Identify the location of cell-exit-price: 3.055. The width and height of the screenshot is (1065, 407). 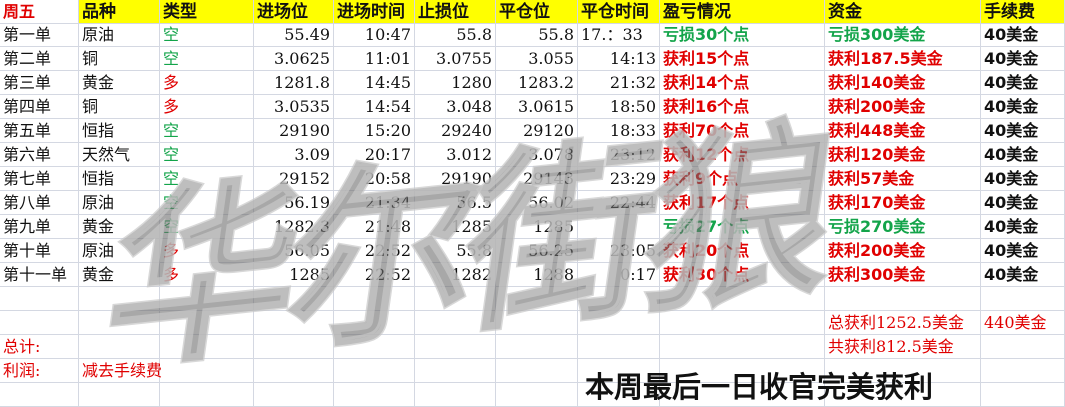
(537, 59).